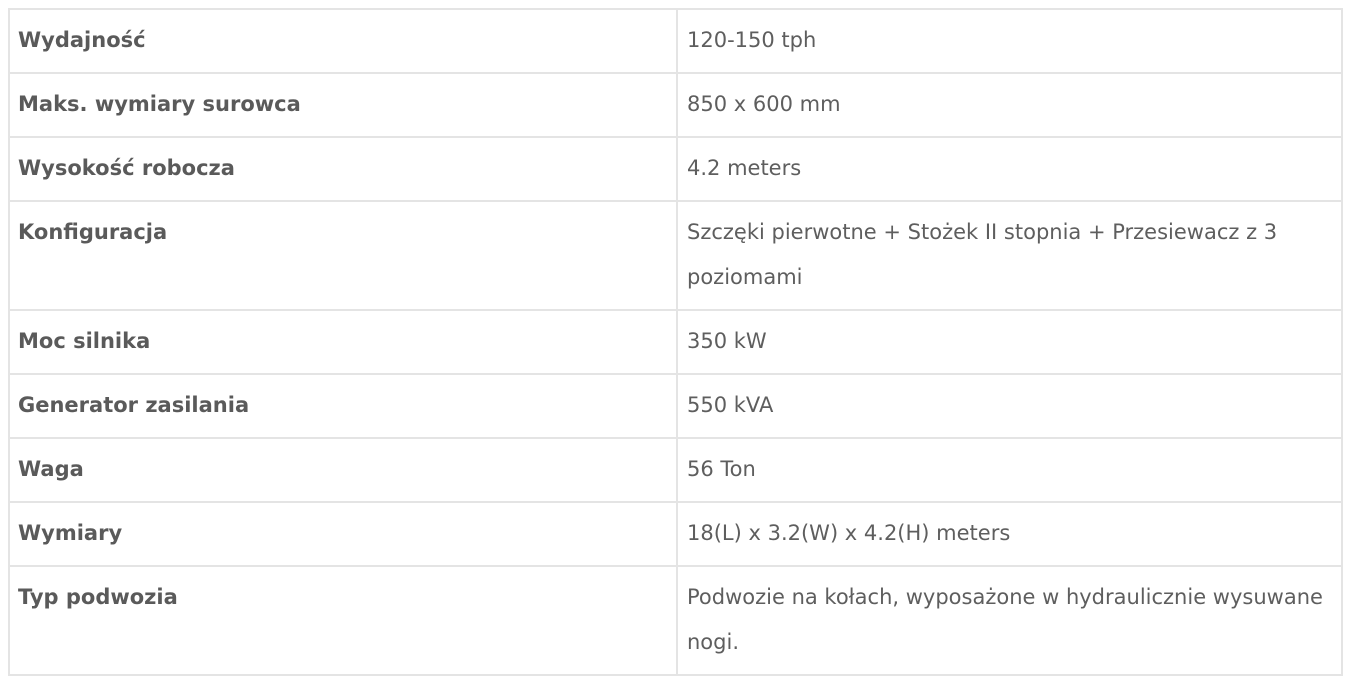 This screenshot has width=1351, height=681. I want to click on spec-label: Moc silnika, so click(343, 342).